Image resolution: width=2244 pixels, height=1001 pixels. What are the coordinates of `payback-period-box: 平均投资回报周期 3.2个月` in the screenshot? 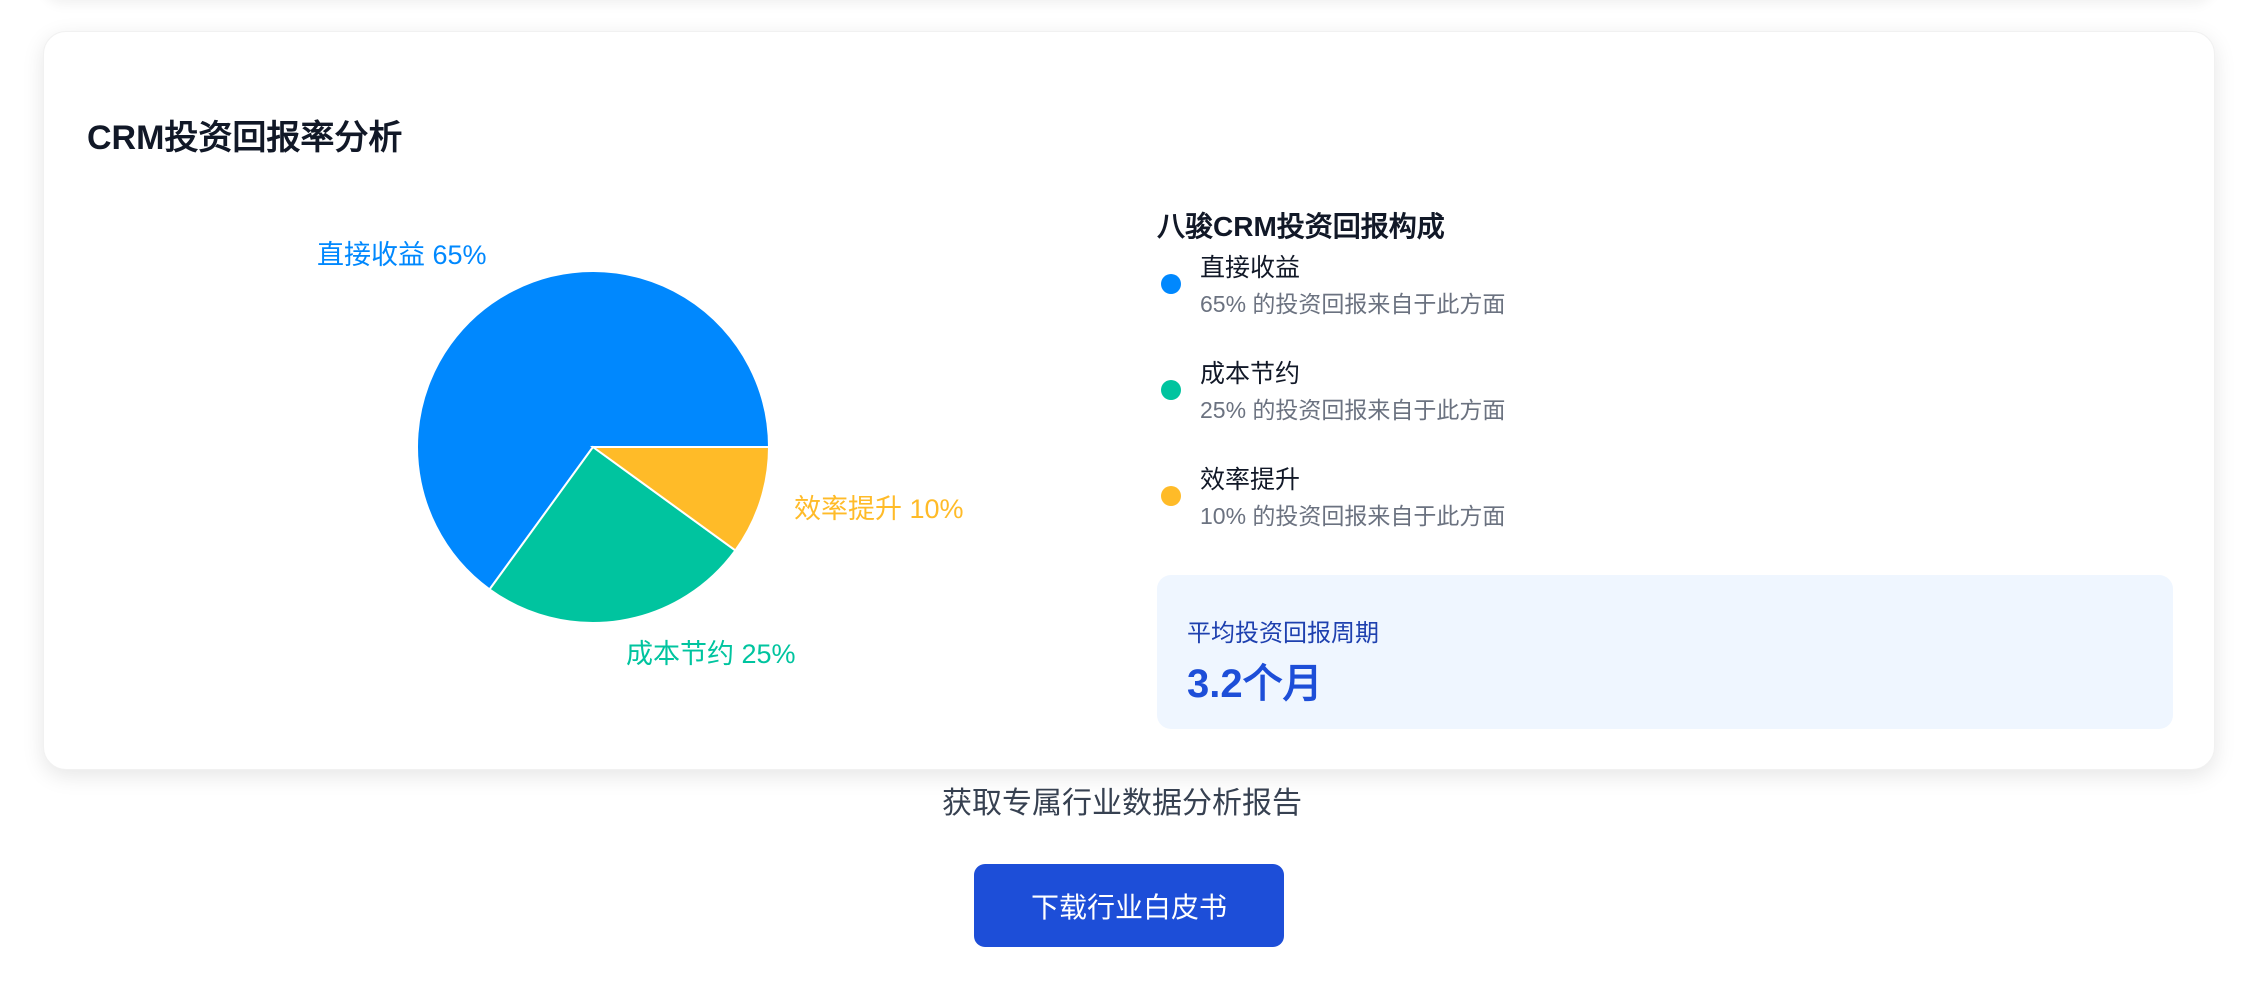 It's located at (1665, 652).